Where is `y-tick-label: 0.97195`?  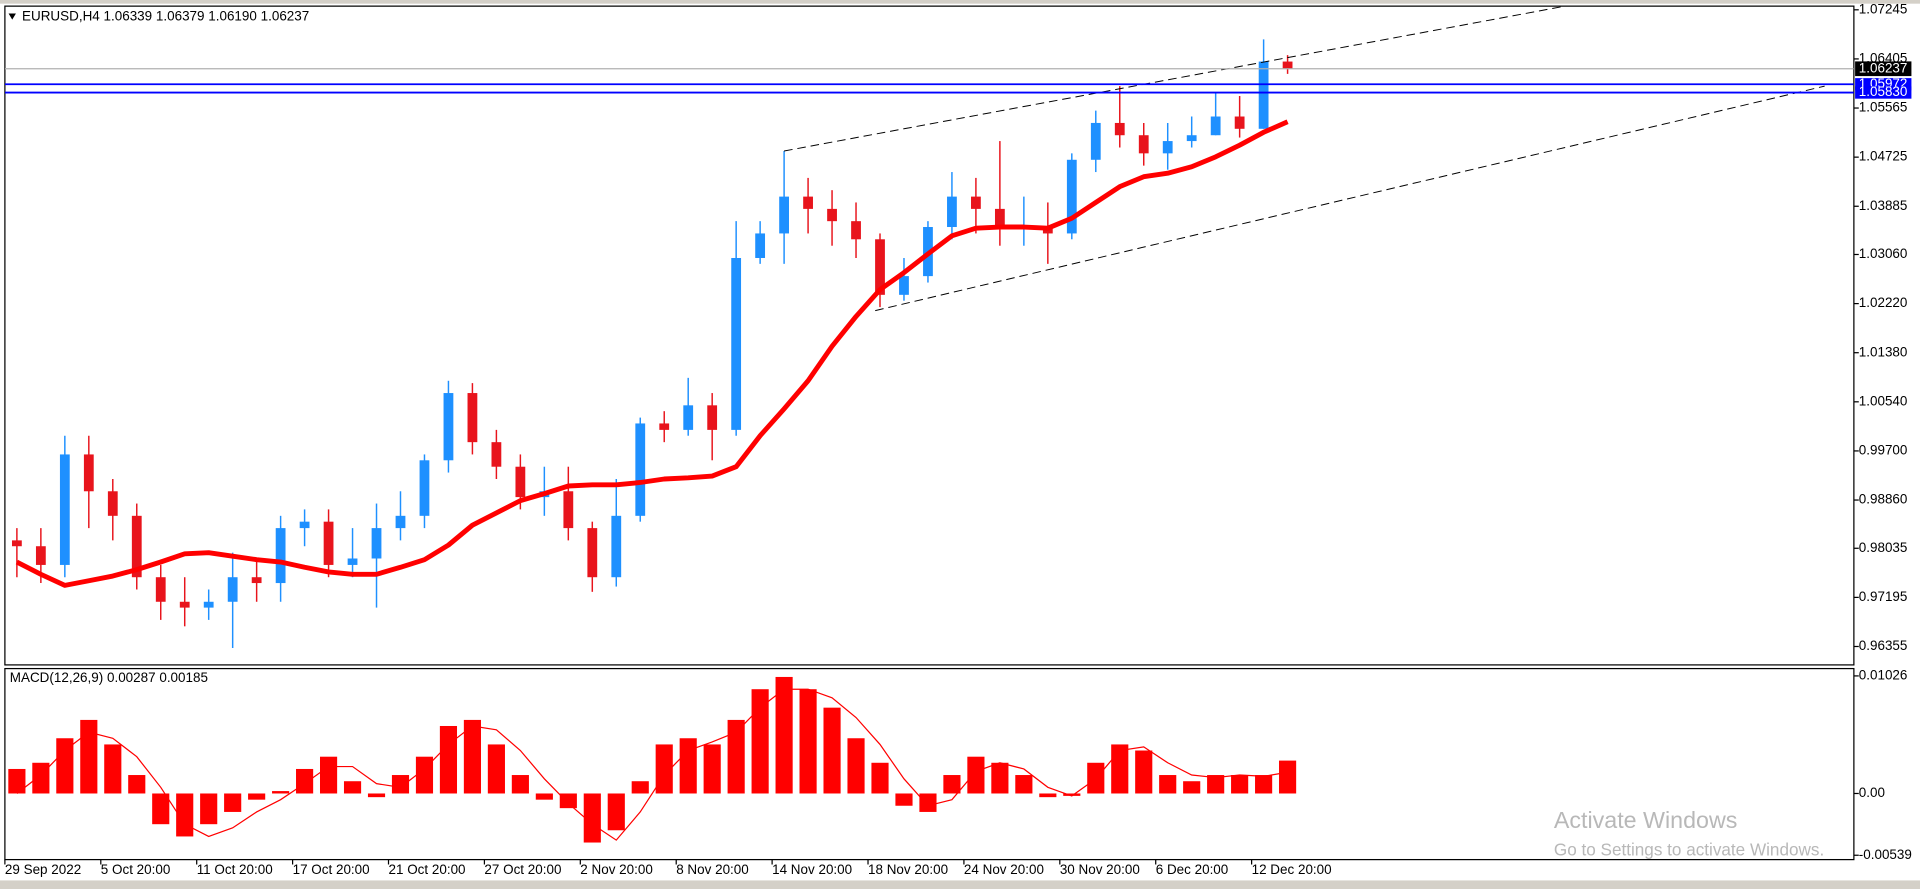
y-tick-label: 0.97195 is located at coordinates (1883, 596).